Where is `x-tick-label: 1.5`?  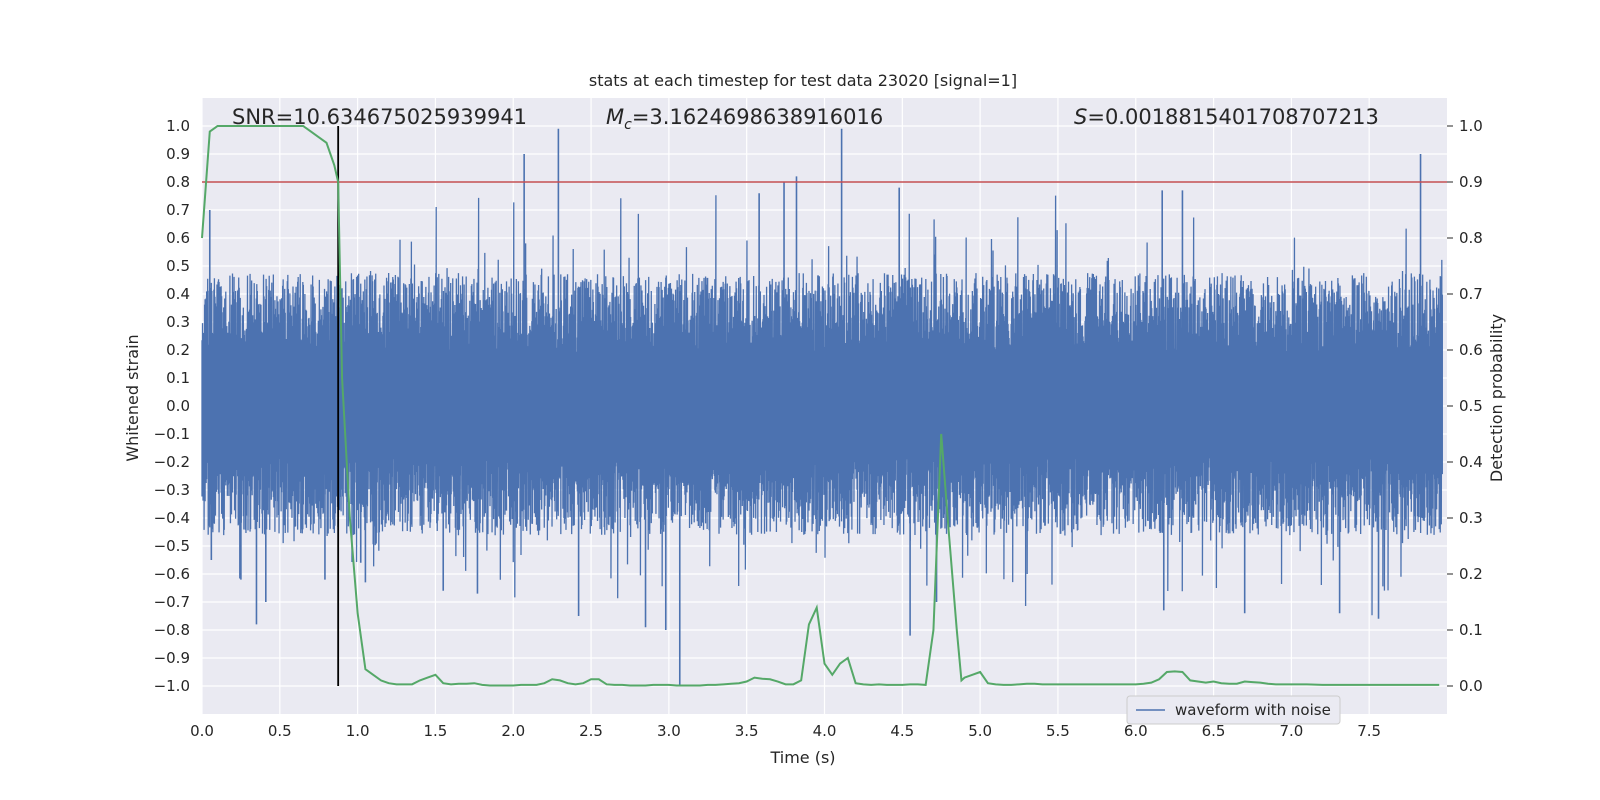 x-tick-label: 1.5 is located at coordinates (436, 731).